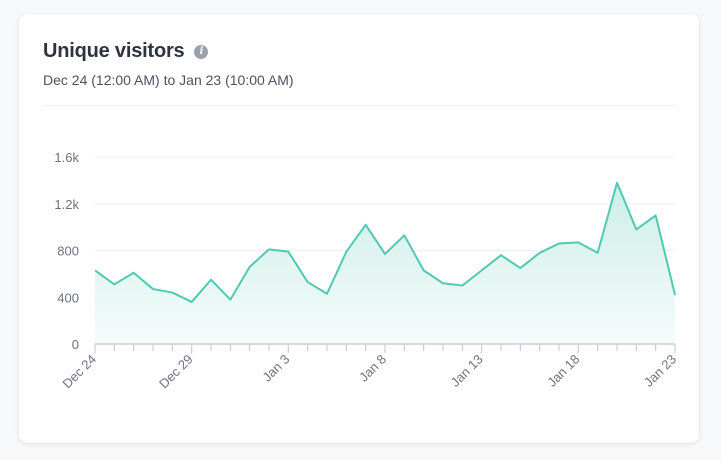  I want to click on x-tick-label: Dec 24, so click(79, 372).